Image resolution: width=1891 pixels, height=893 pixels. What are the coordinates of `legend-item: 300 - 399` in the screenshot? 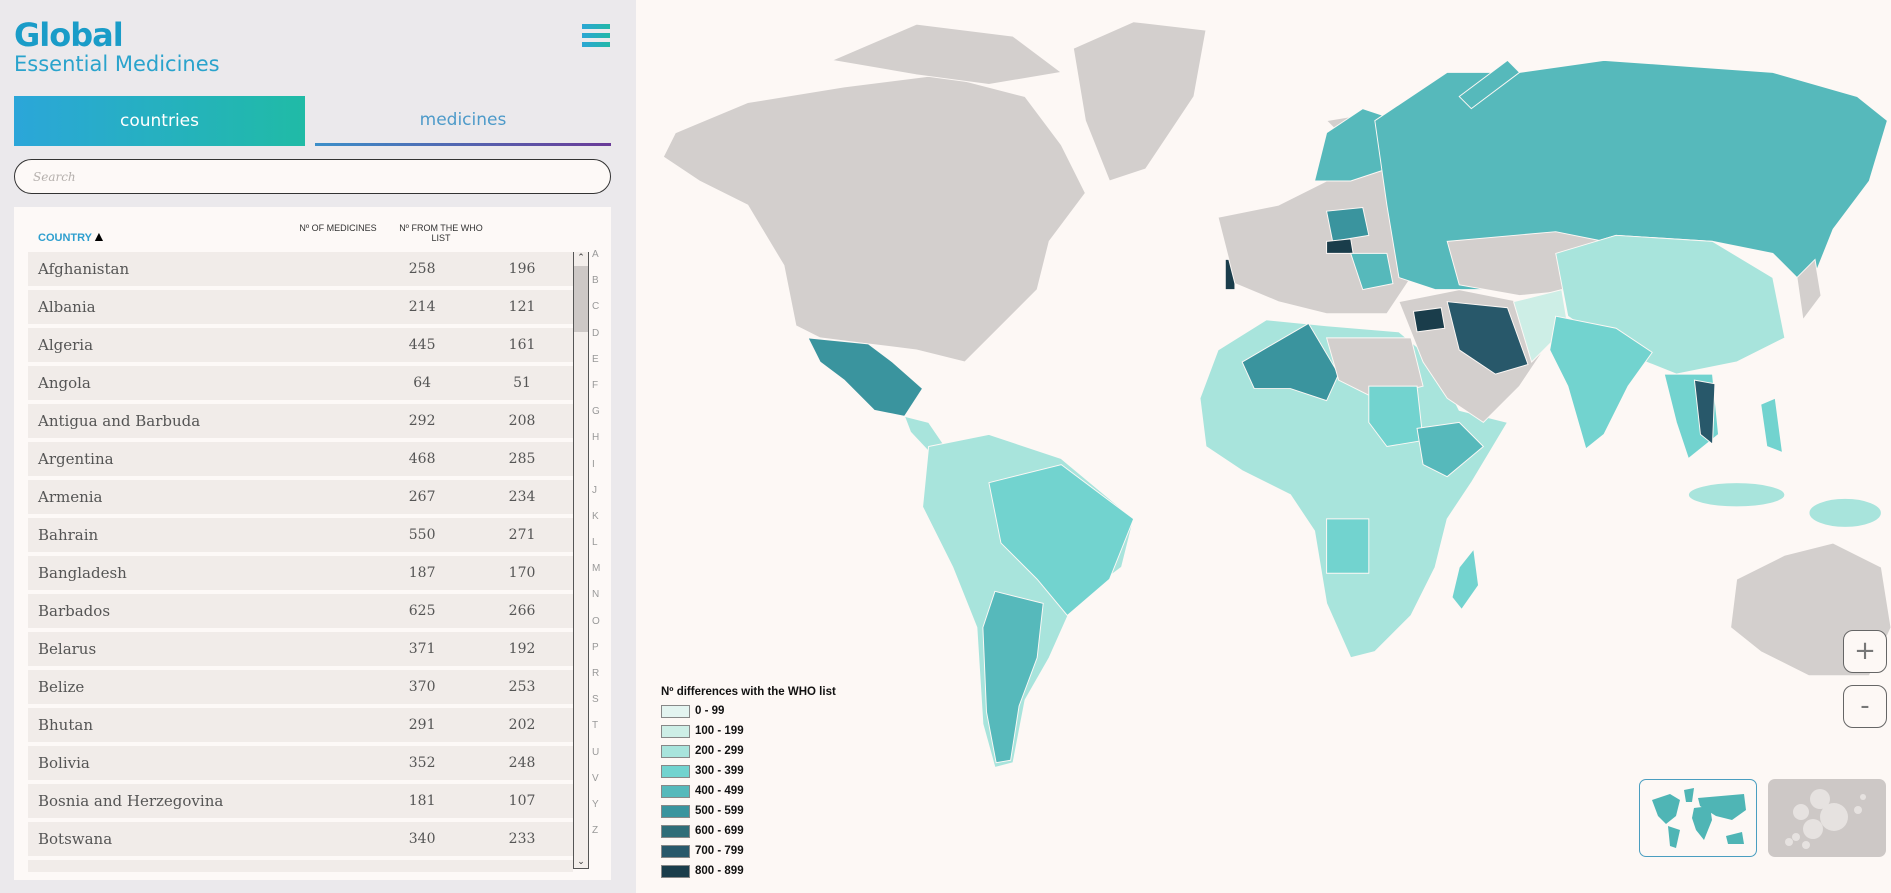 It's located at (748, 771).